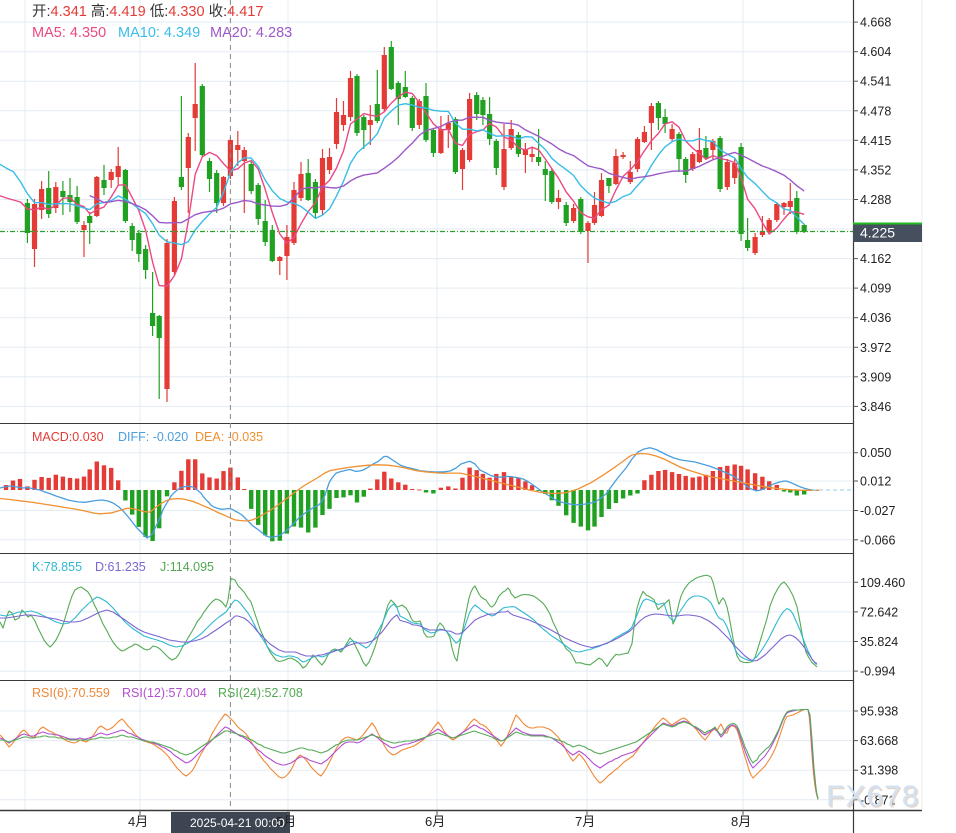 This screenshot has width=956, height=833. Describe the element at coordinates (875, 259) in the screenshot. I see `svg-text: 4.162` at that location.